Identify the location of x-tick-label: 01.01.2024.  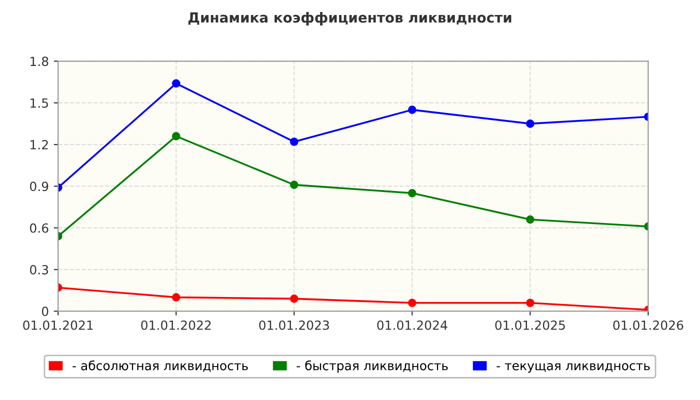
(412, 325).